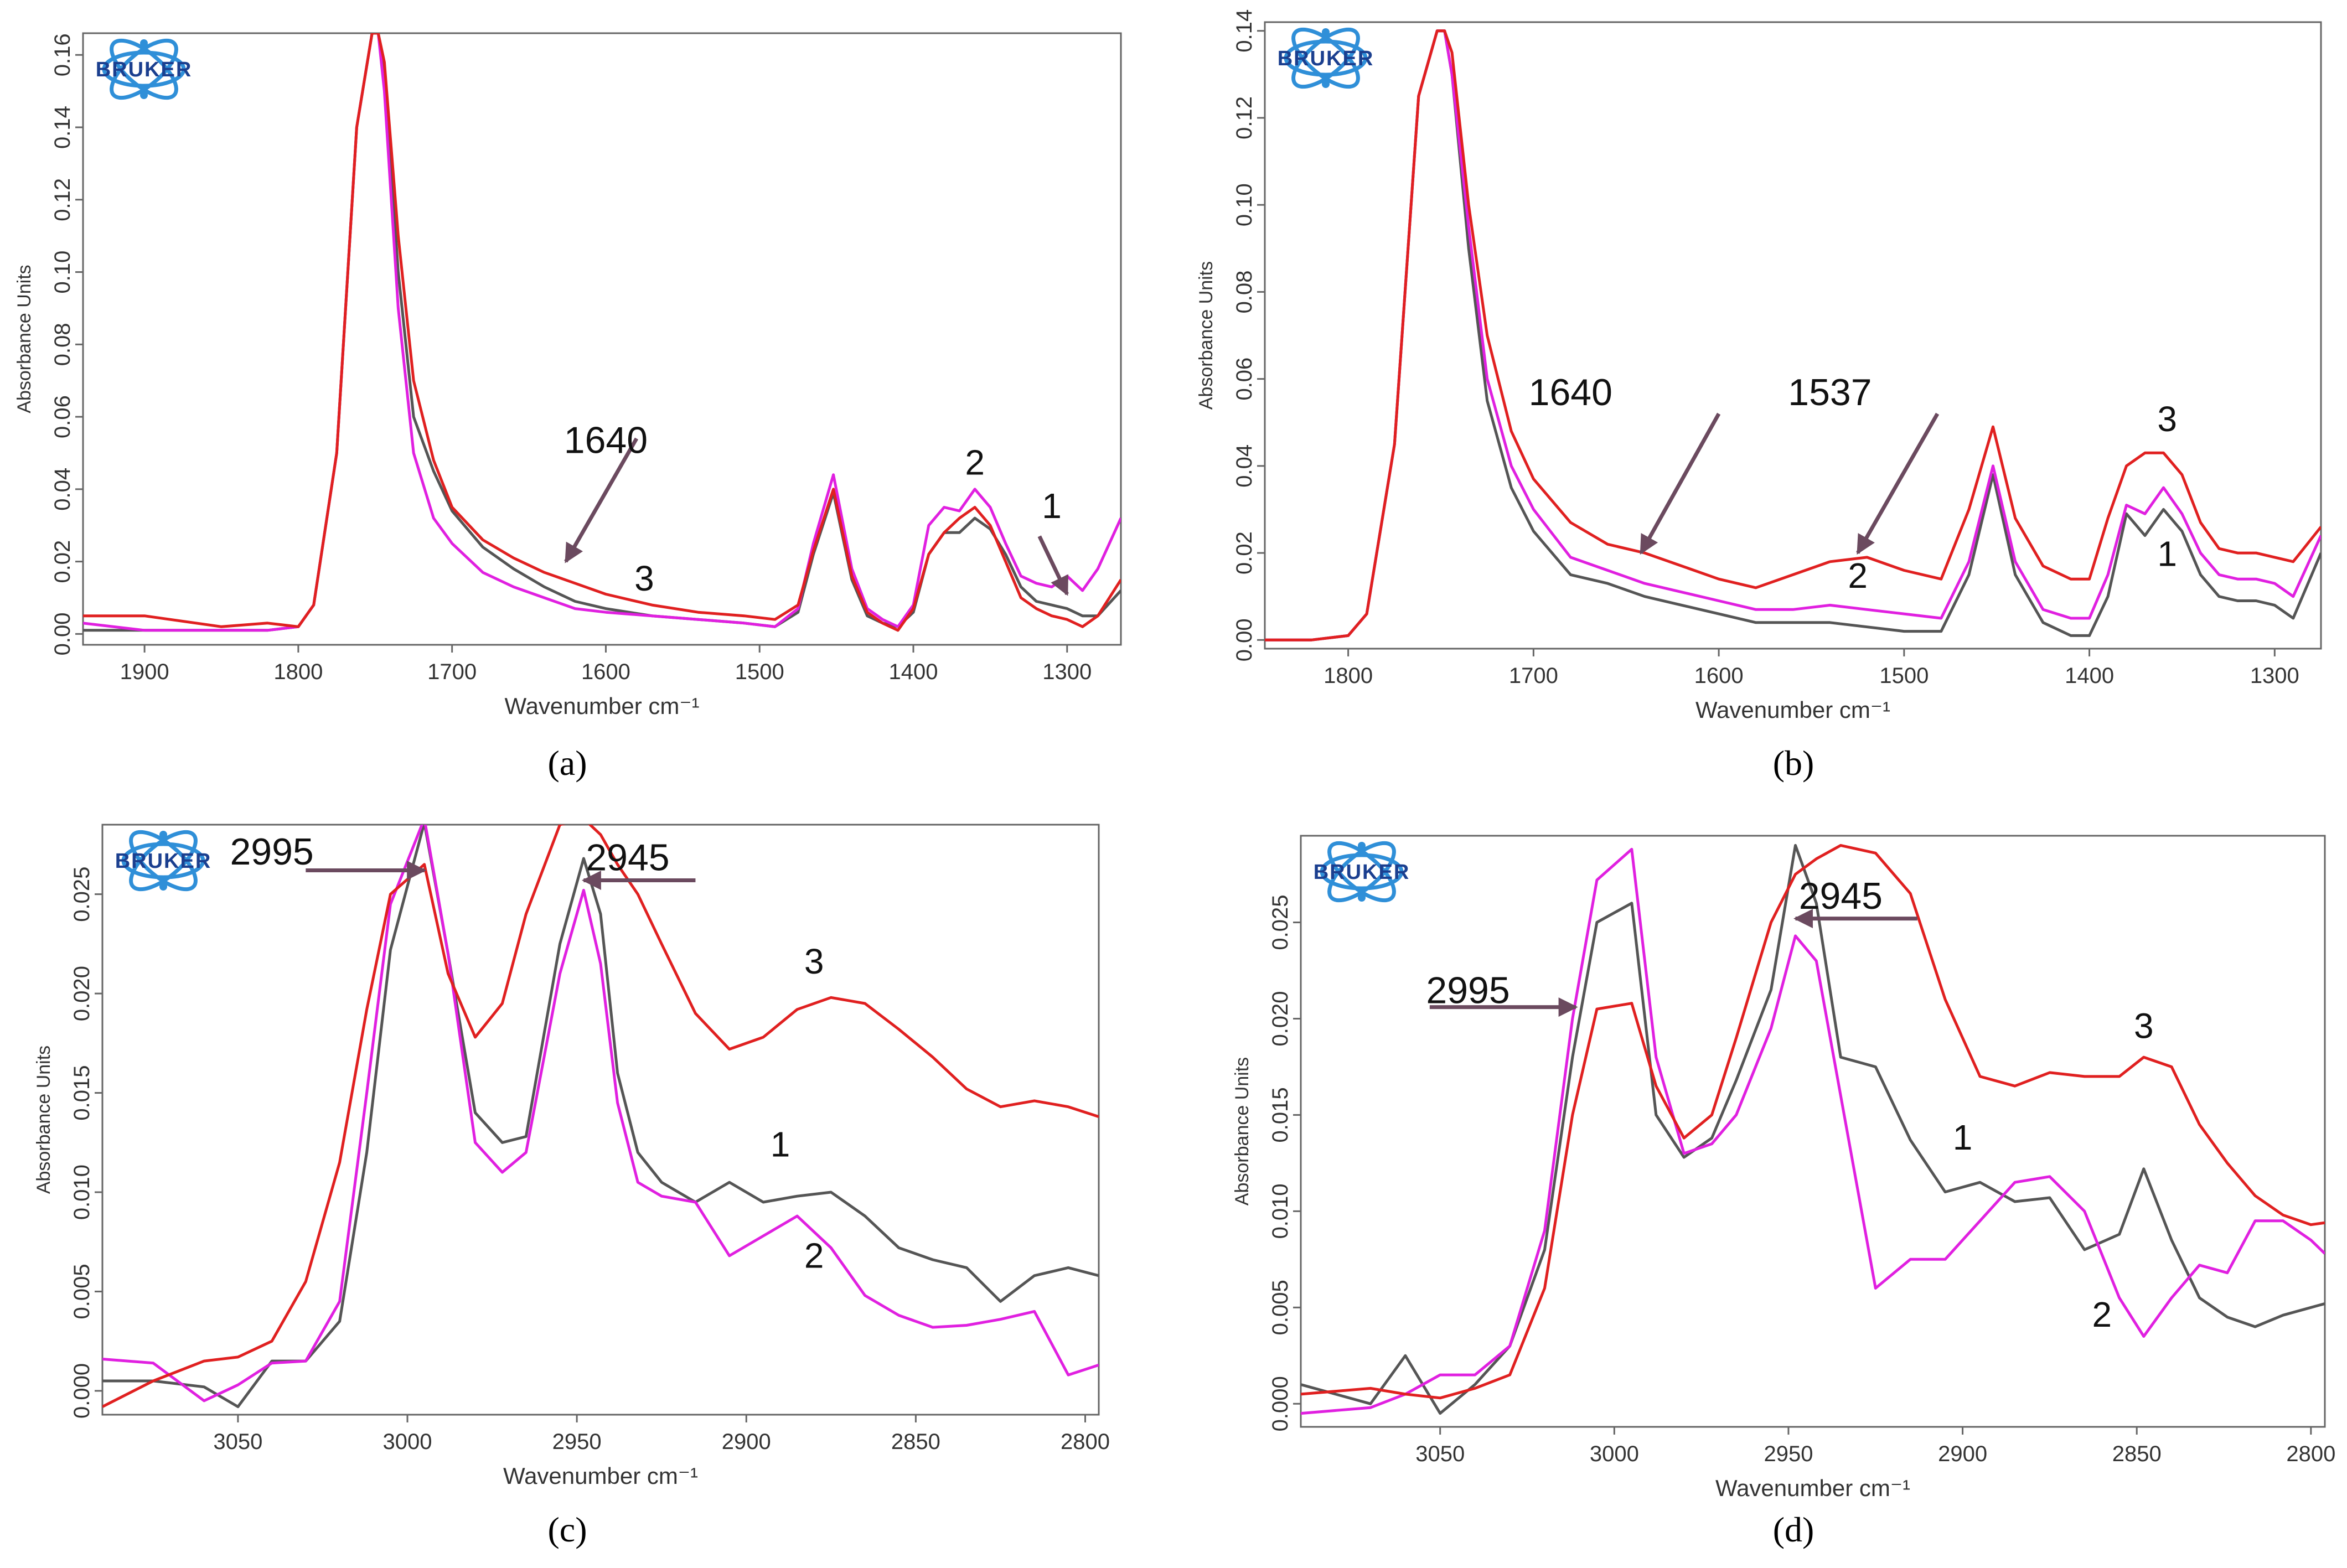  What do you see at coordinates (1841, 896) in the screenshot?
I see `annotation-label: 2945` at bounding box center [1841, 896].